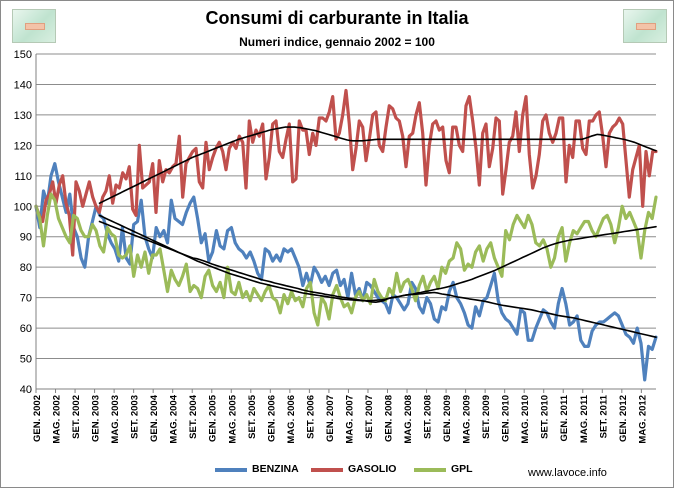 This screenshot has width=674, height=488. Describe the element at coordinates (623, 418) in the screenshot. I see `x-tick-label: GEN. 2012` at that location.